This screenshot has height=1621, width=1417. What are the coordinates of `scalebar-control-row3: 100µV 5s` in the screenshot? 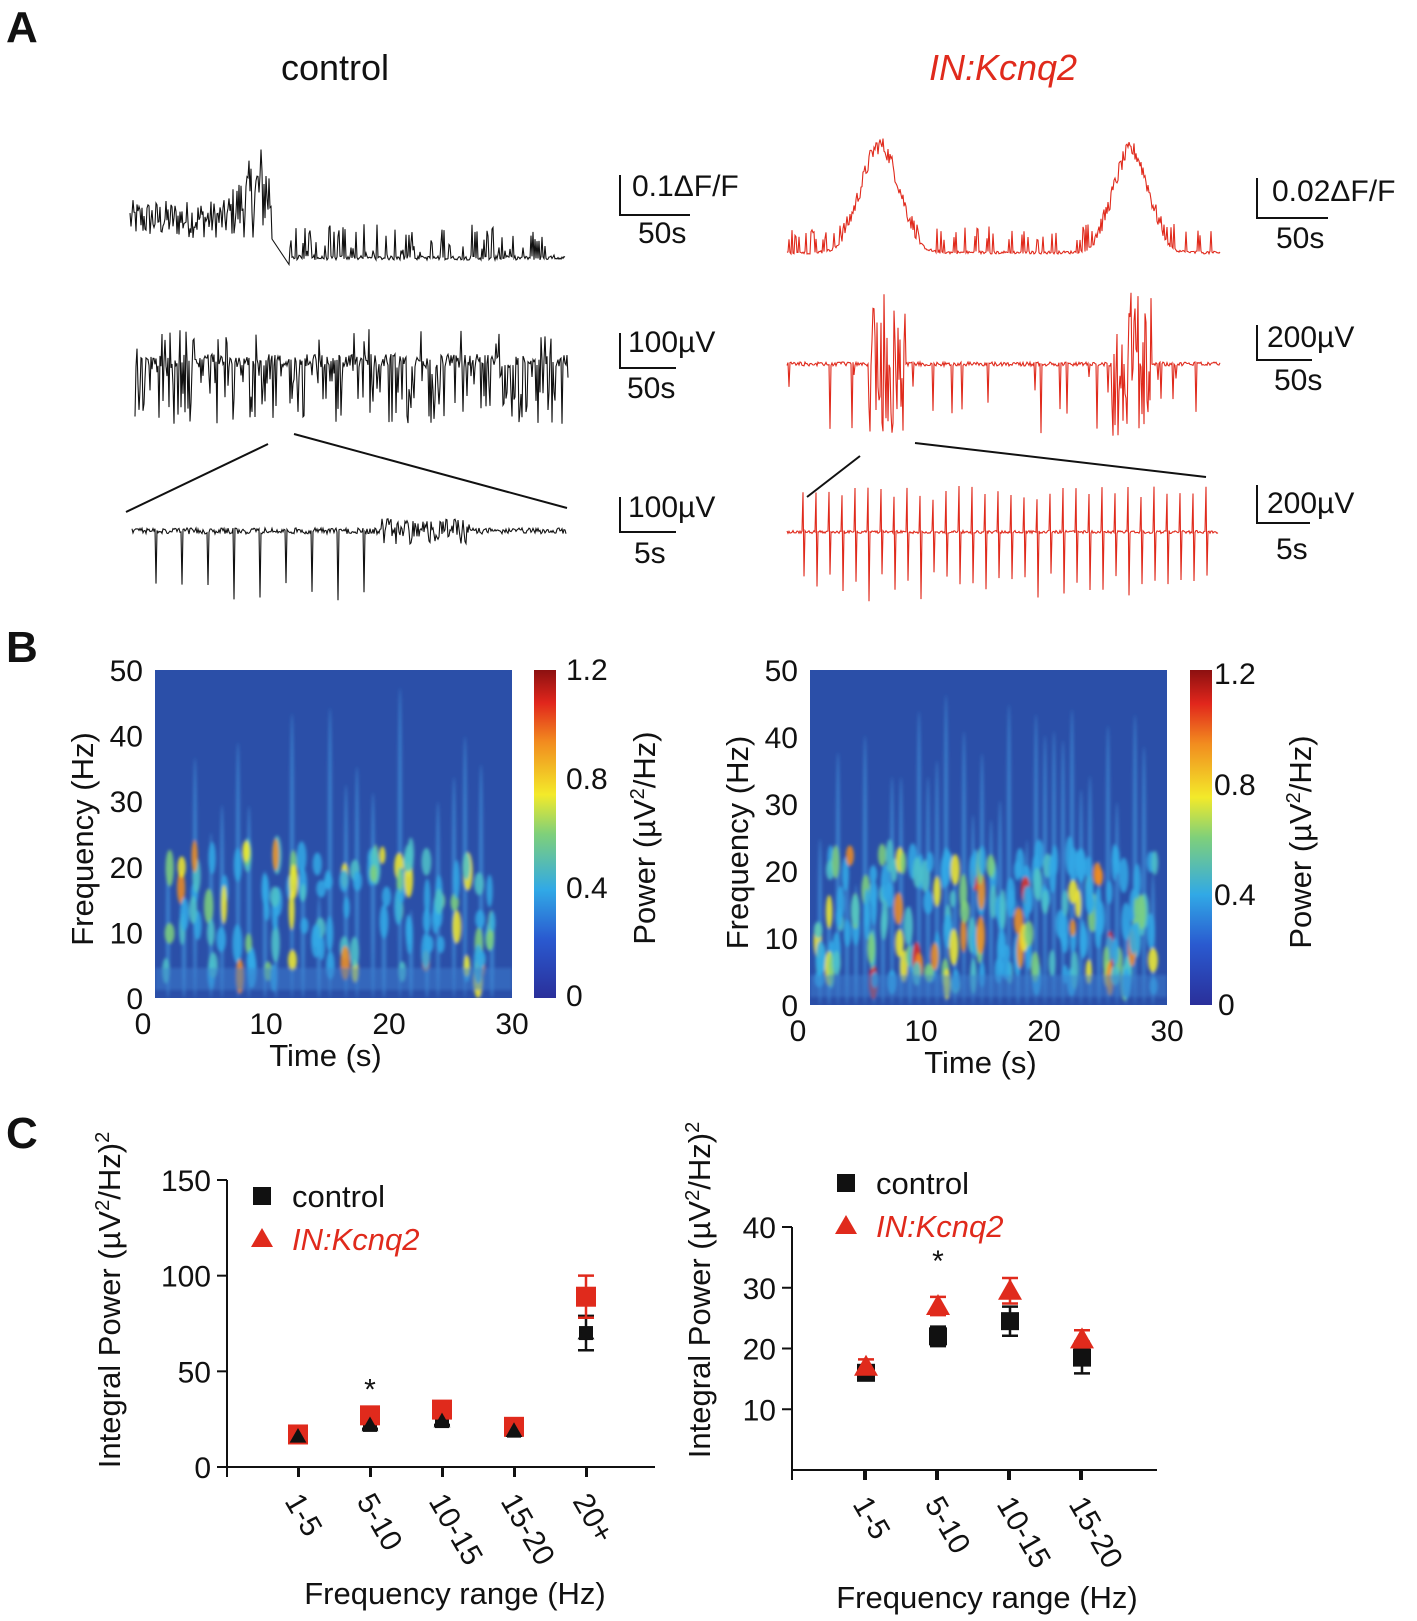 It's located at (667, 530).